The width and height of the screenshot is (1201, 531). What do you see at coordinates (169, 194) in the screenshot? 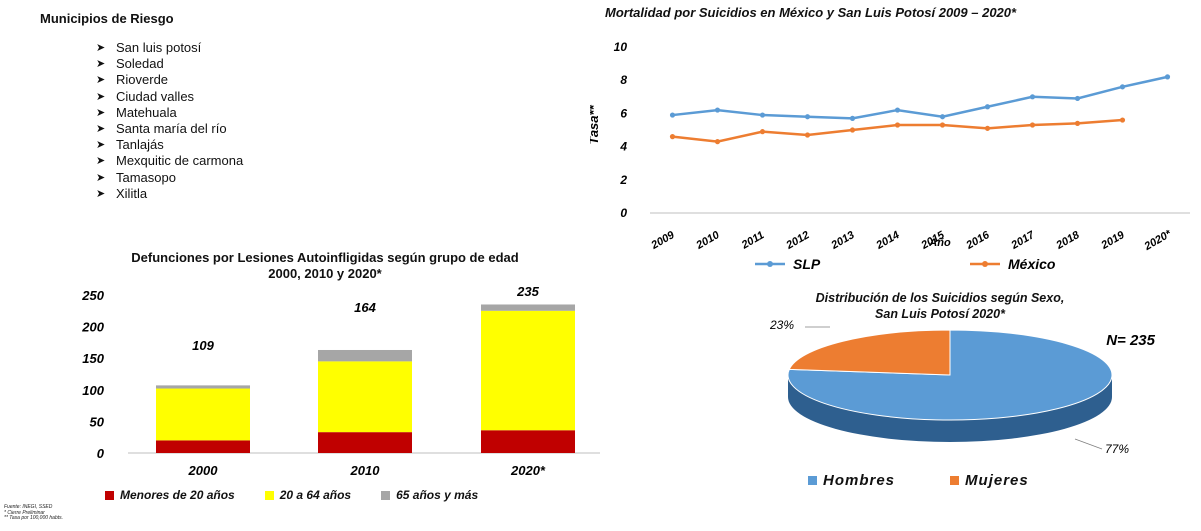
I see `municipio-item: ➤ Xilitla` at bounding box center [169, 194].